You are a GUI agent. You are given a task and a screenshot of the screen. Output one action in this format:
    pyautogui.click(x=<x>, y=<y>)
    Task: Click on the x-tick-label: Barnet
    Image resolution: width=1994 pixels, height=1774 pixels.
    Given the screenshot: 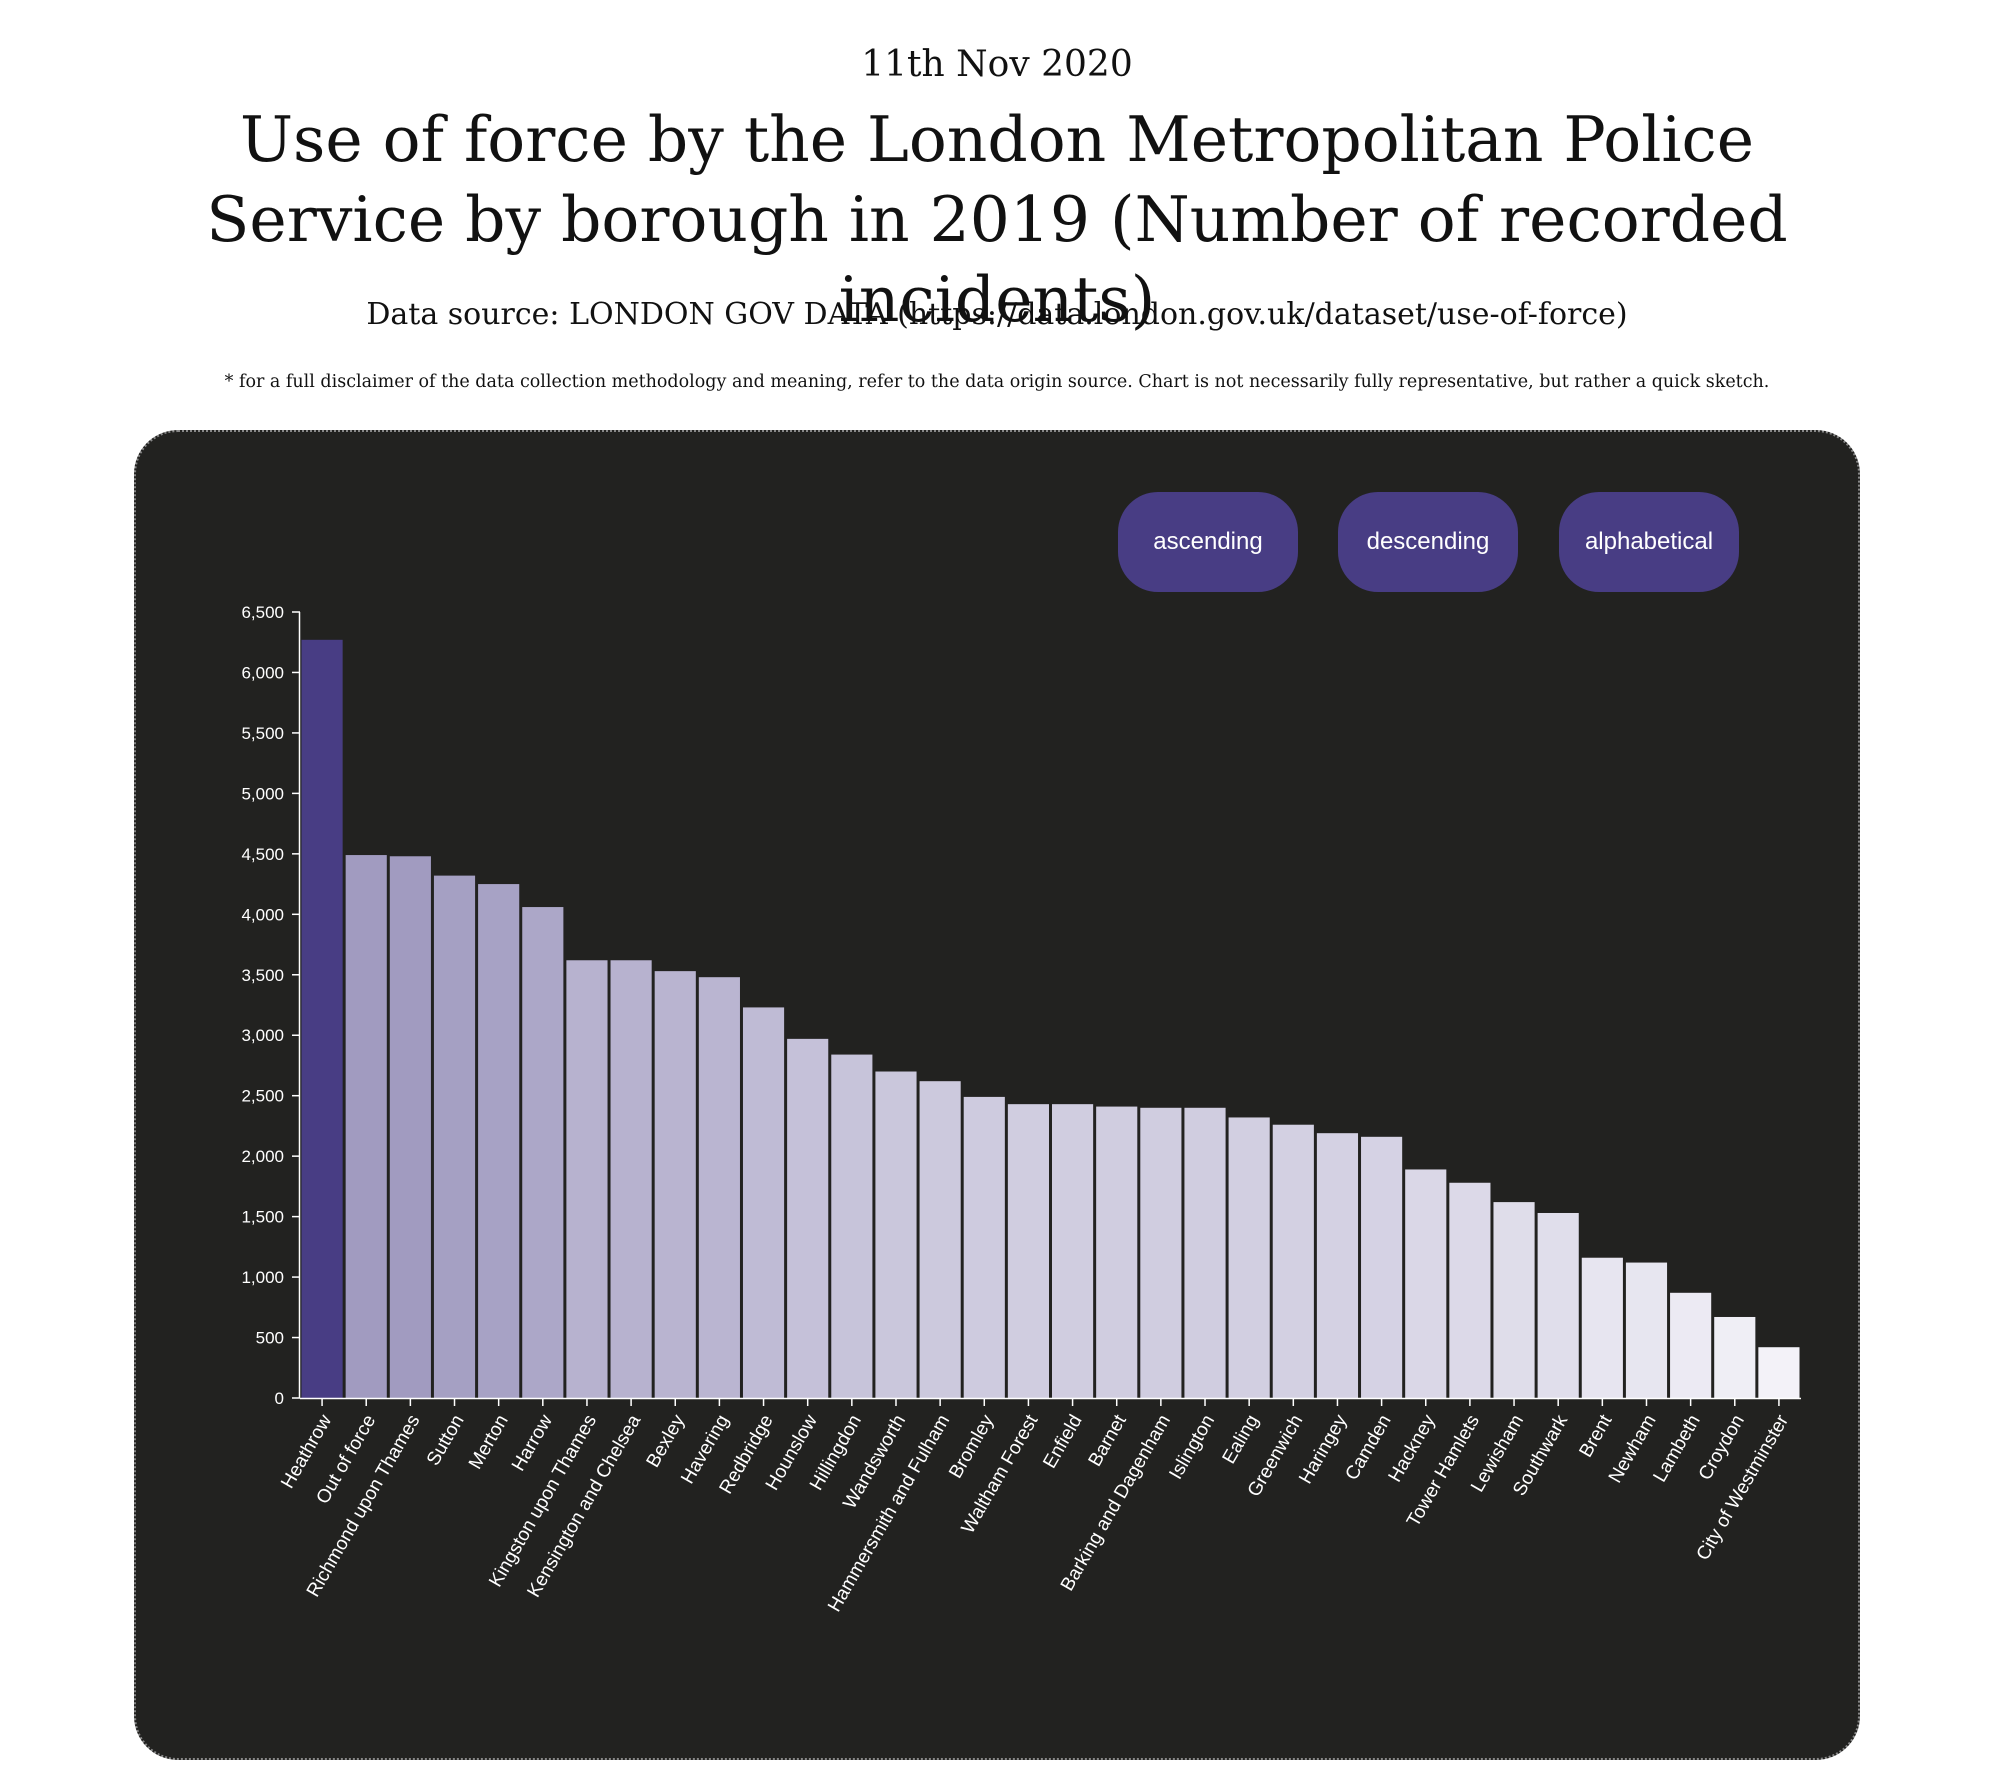 What is the action you would take?
    pyautogui.click(x=1108, y=1441)
    